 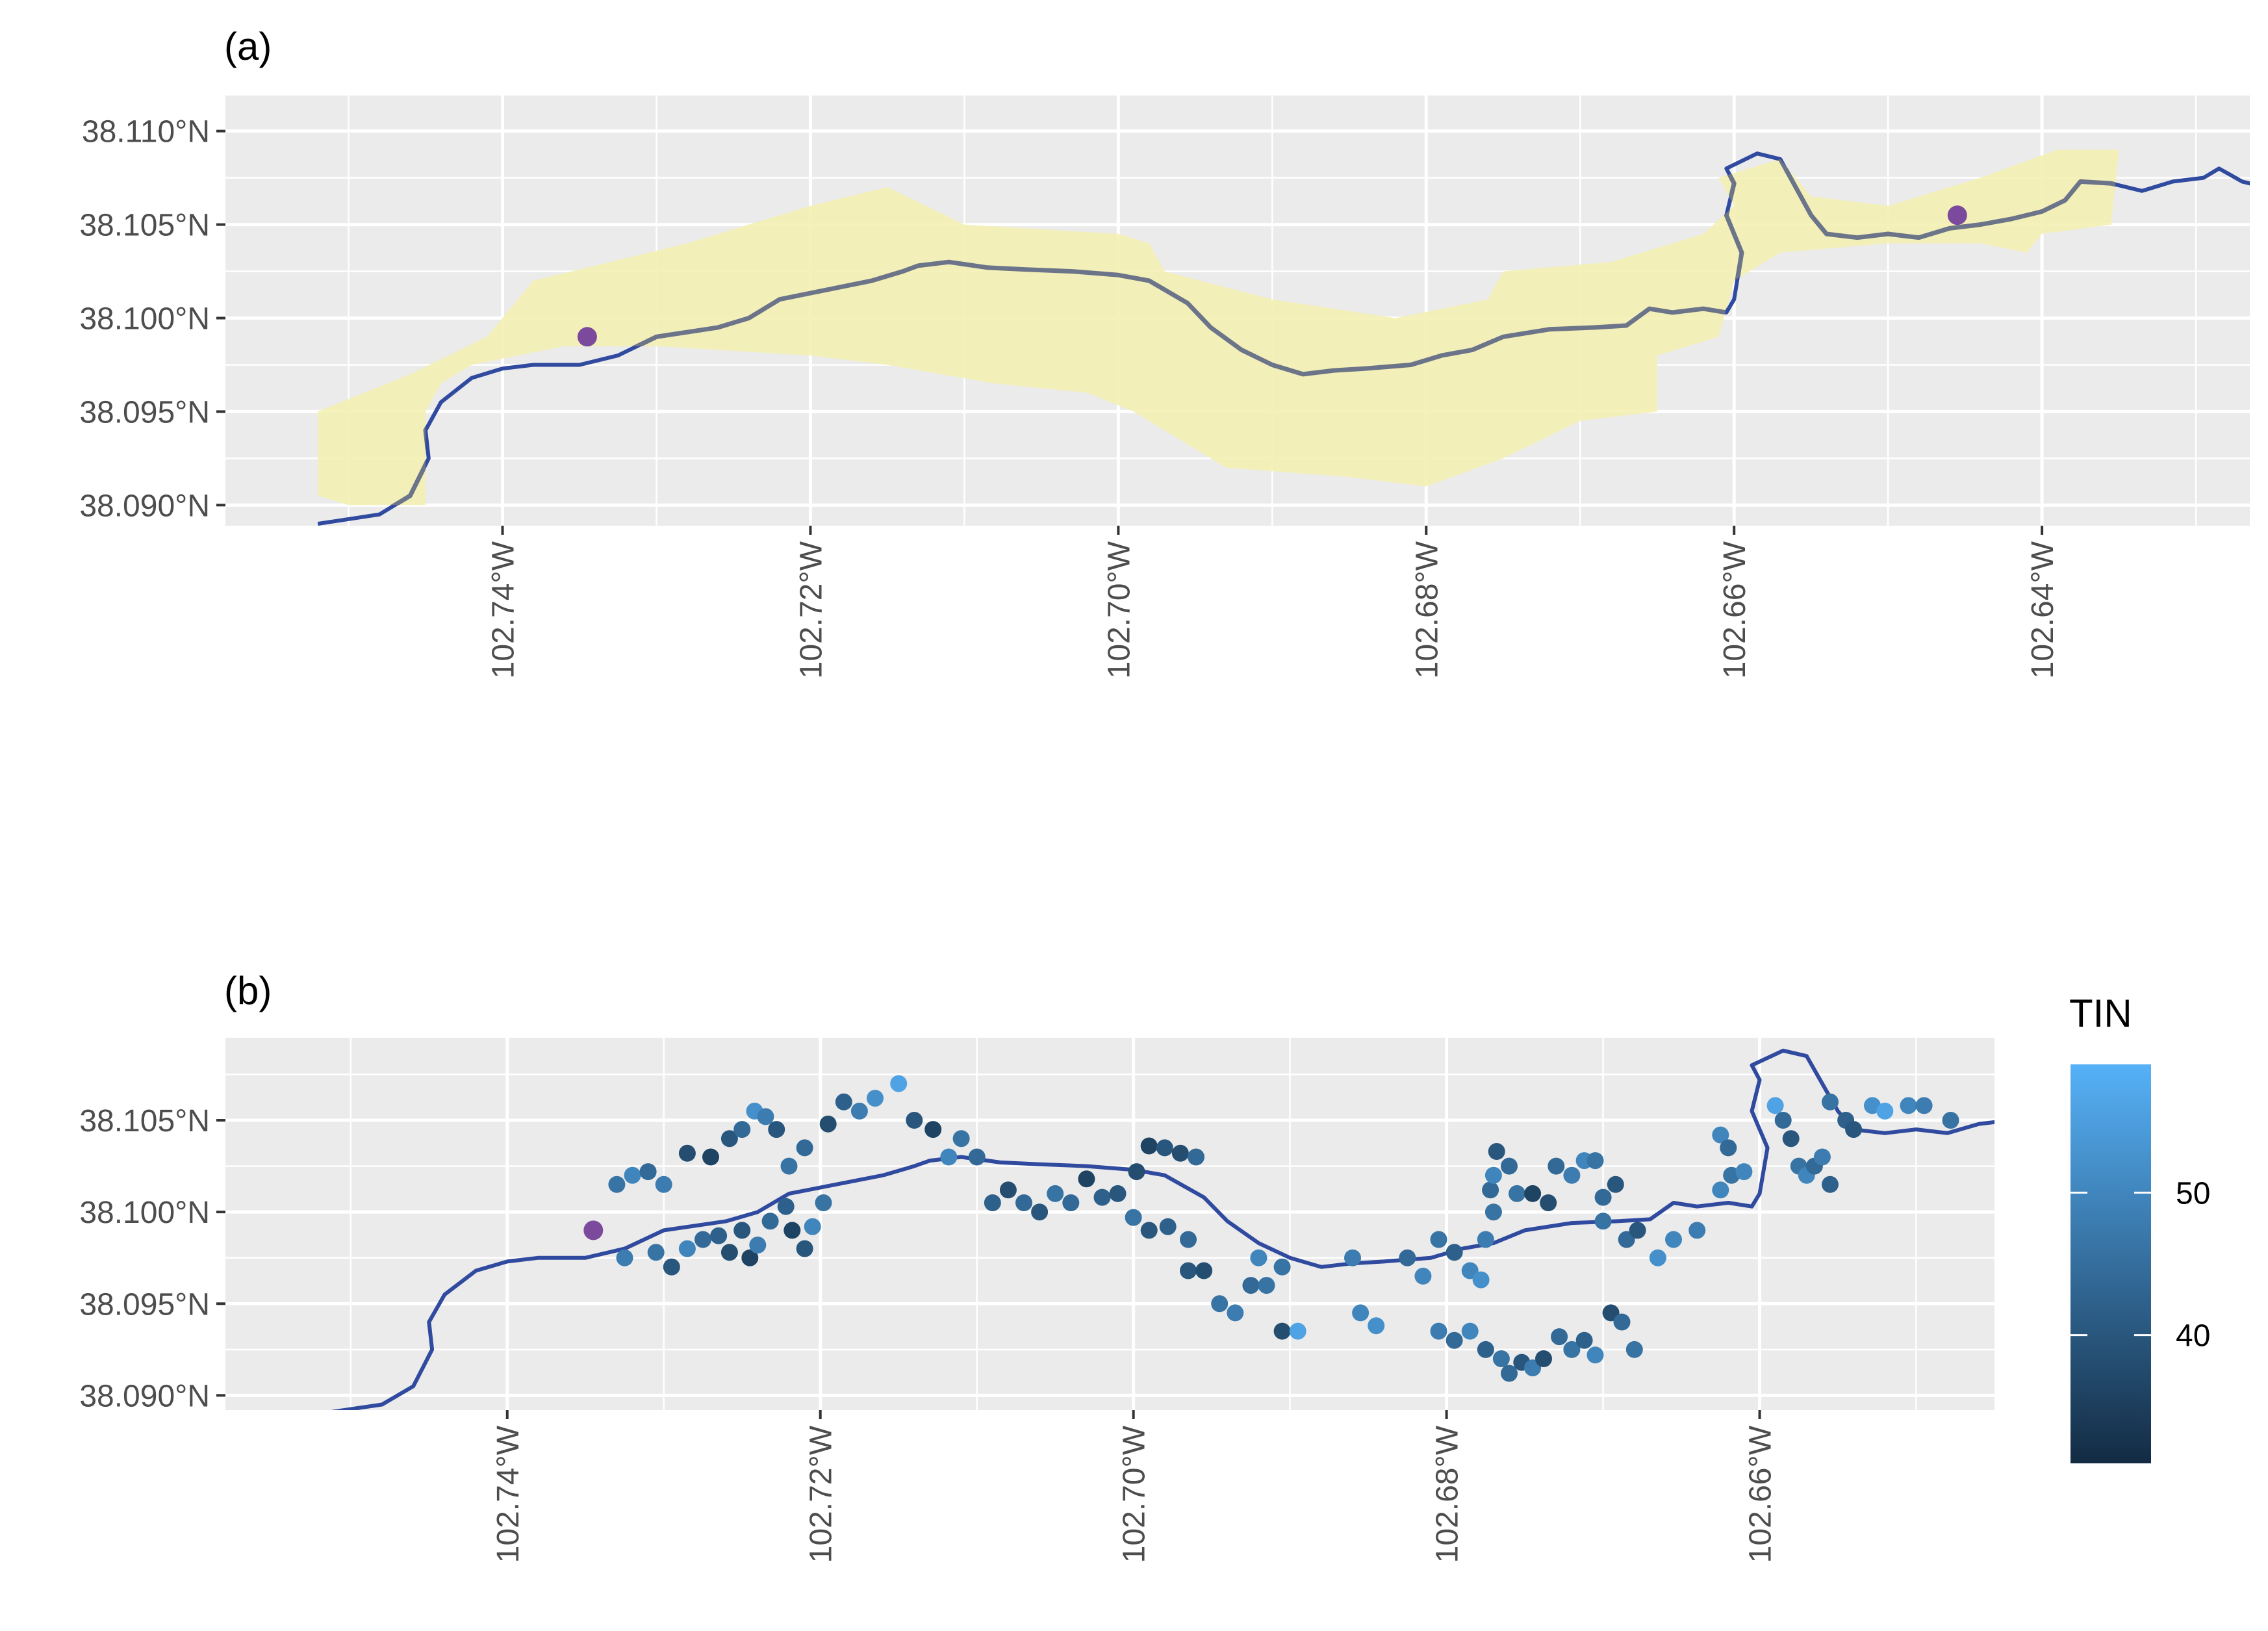 I want to click on panel-b-label: (b), so click(x=248, y=991).